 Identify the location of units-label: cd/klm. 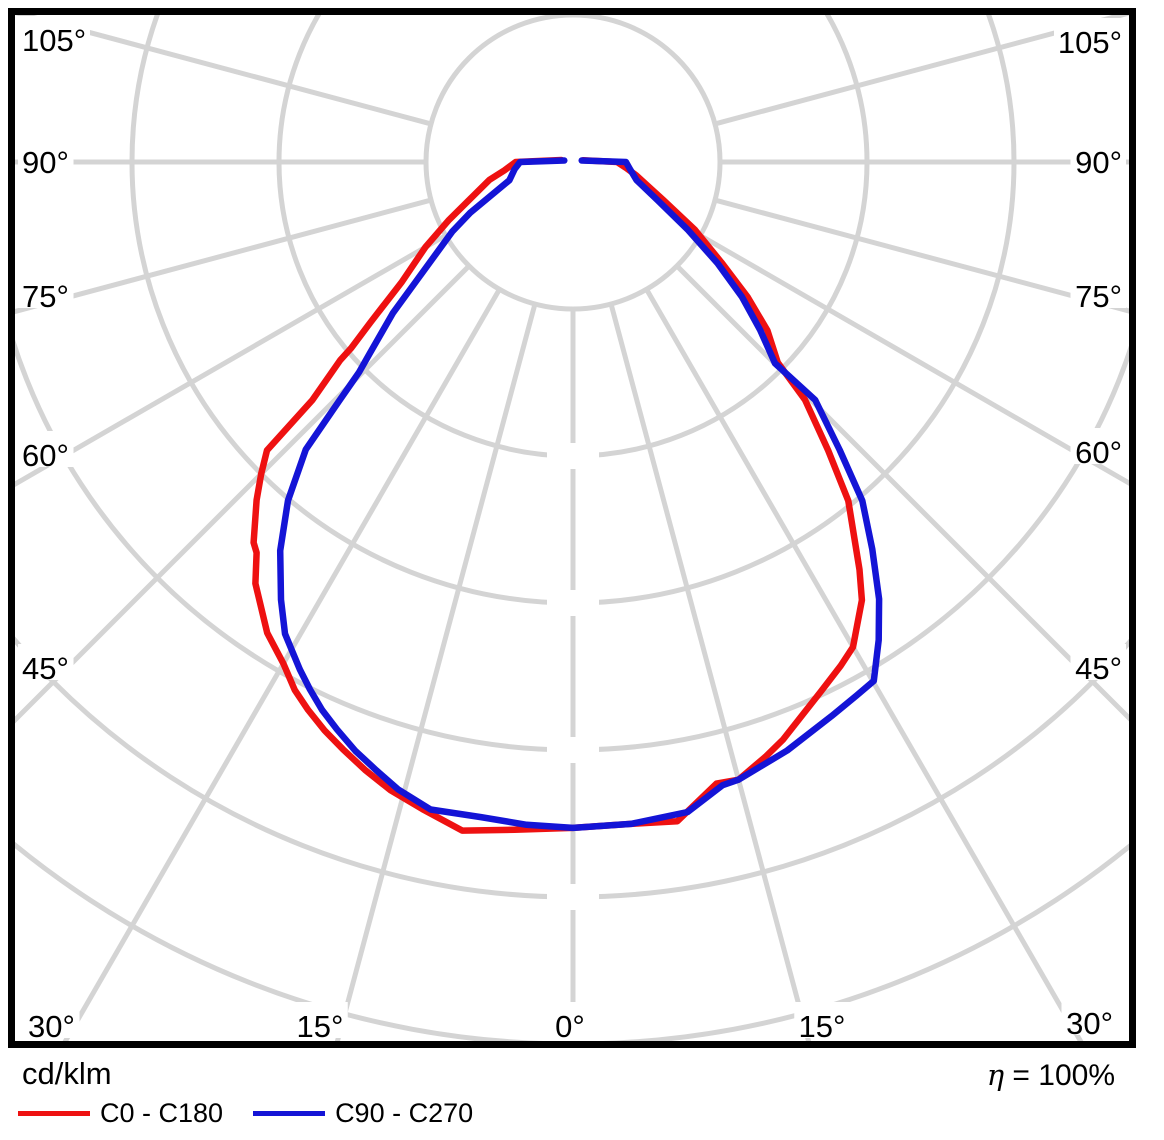
(67, 1073).